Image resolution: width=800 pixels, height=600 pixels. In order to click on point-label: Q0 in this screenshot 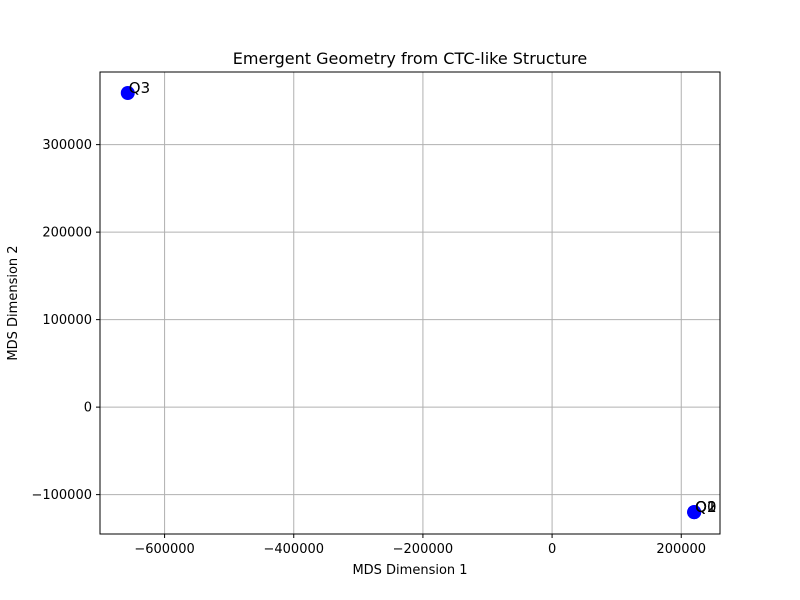, I will do `click(705, 507)`.